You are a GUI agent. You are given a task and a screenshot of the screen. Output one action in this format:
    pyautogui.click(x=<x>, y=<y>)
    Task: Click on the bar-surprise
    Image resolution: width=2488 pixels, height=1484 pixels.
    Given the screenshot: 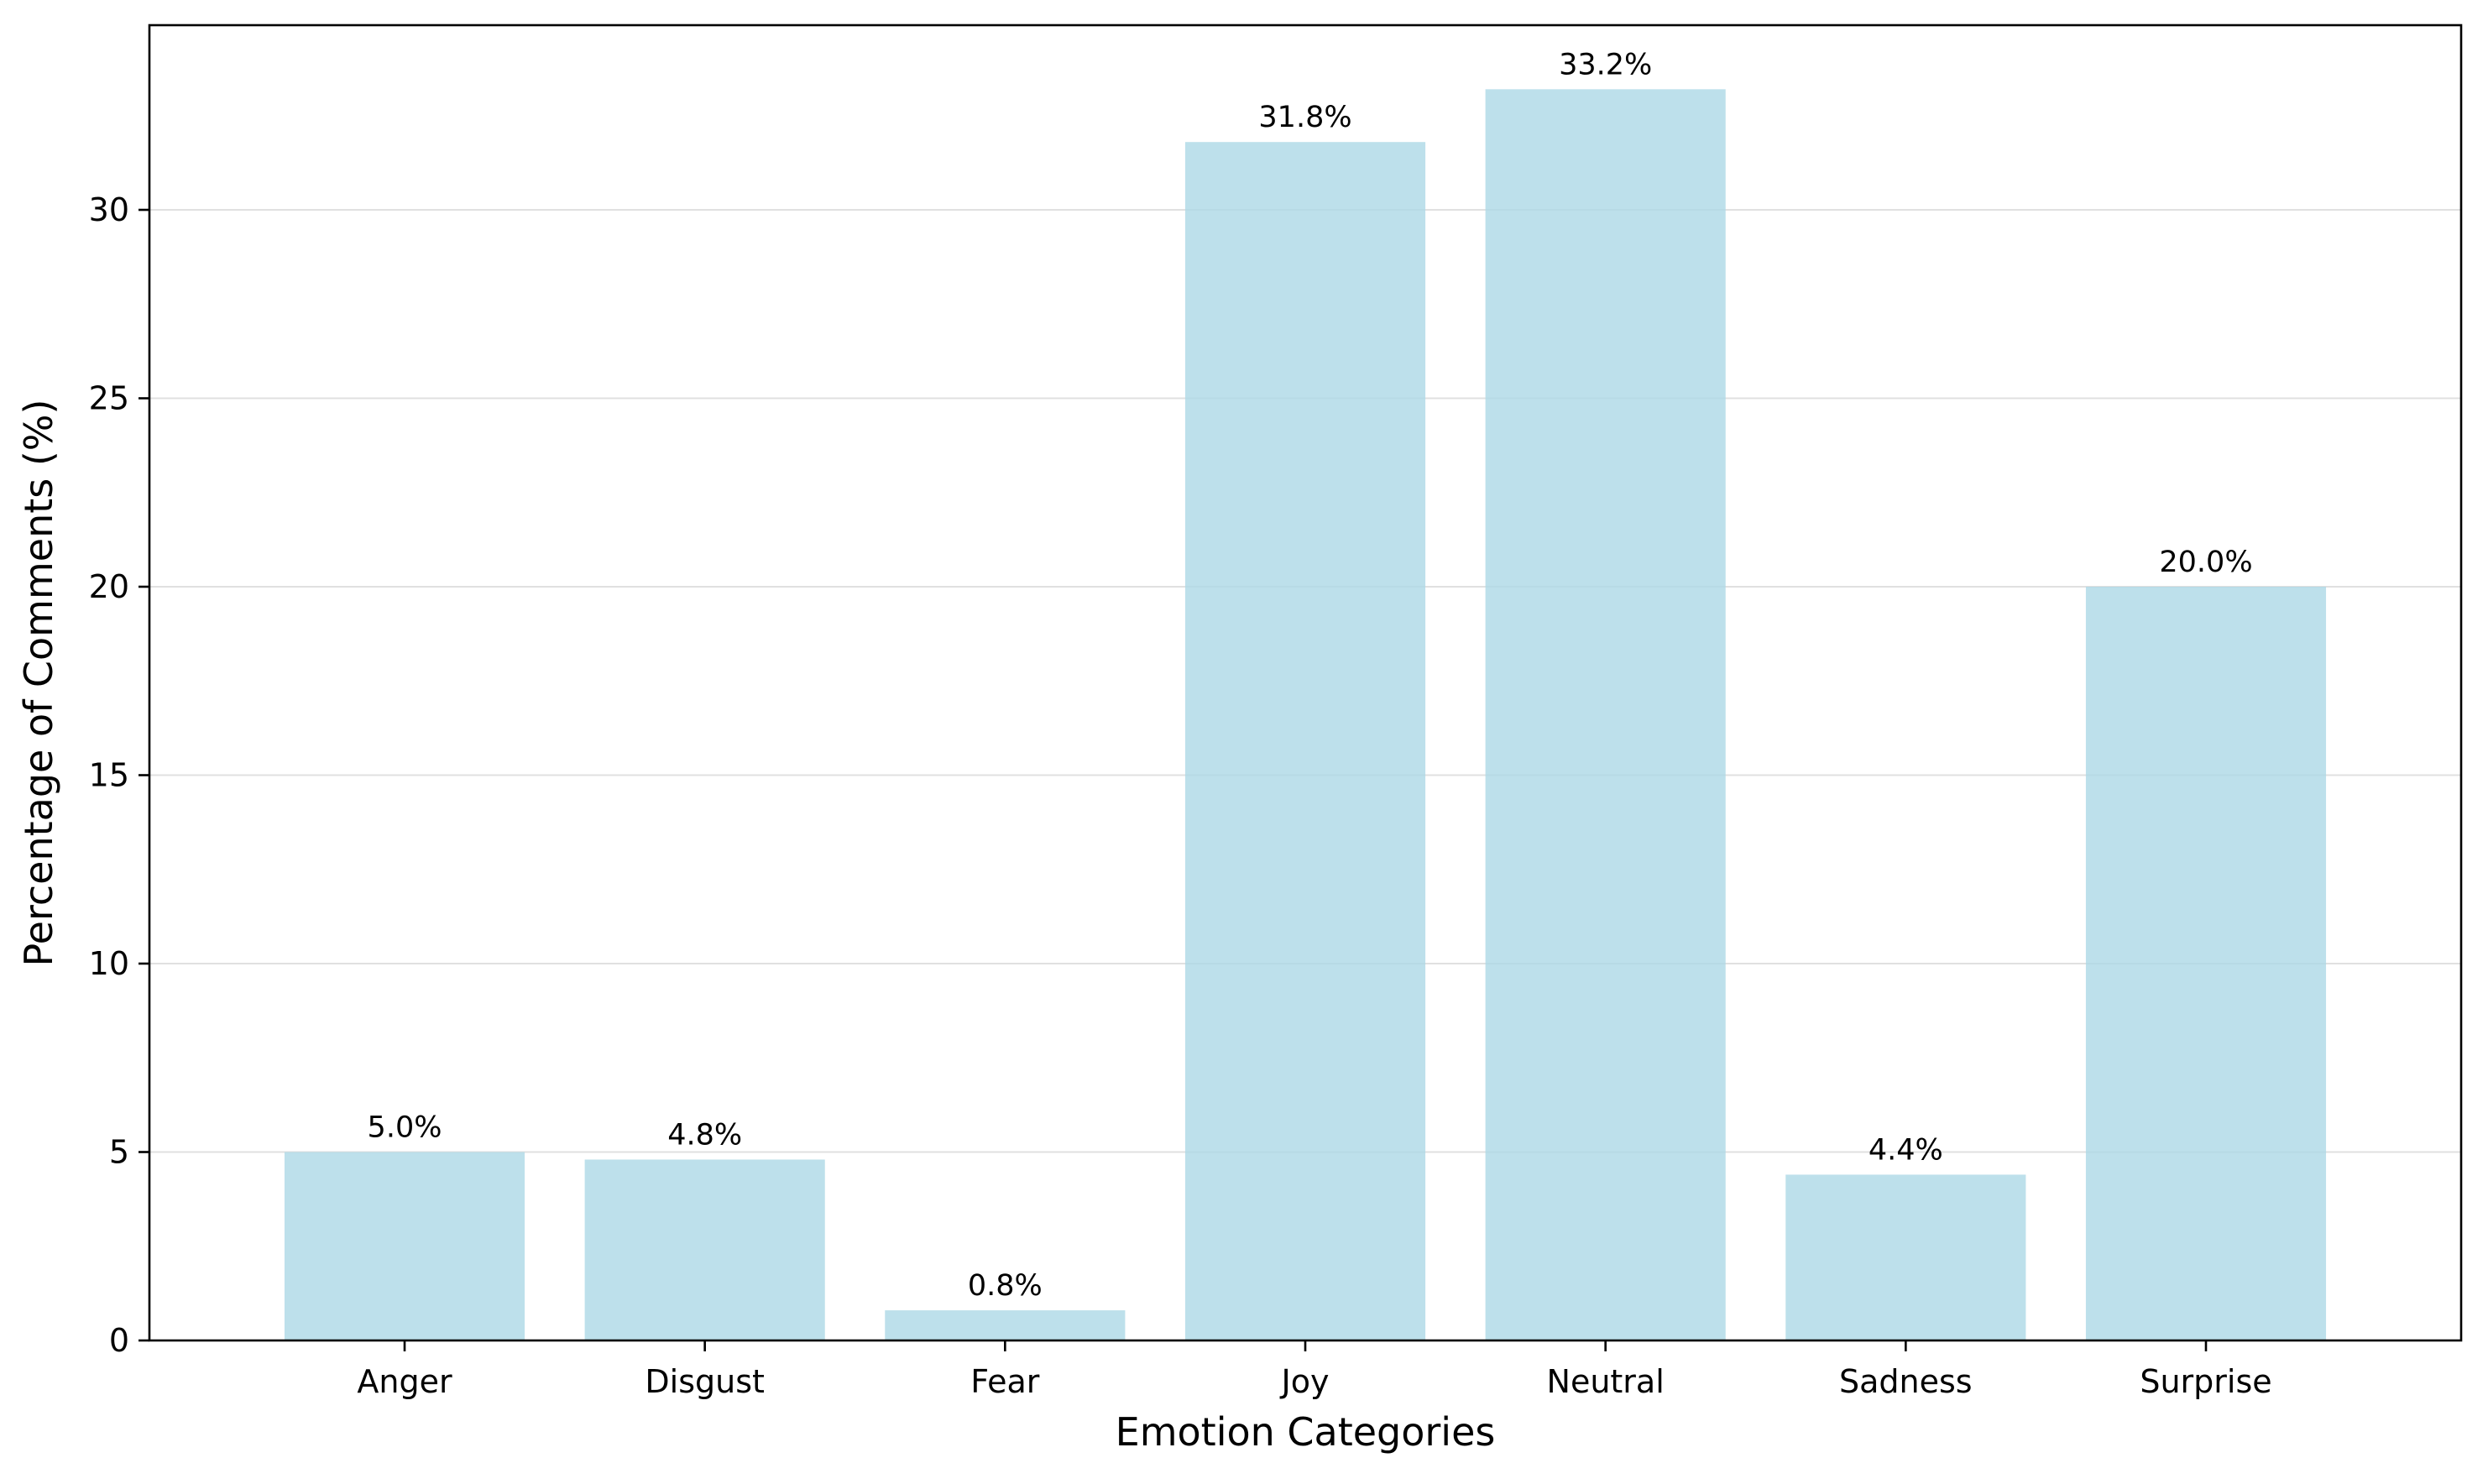 What is the action you would take?
    pyautogui.click(x=2206, y=963)
    